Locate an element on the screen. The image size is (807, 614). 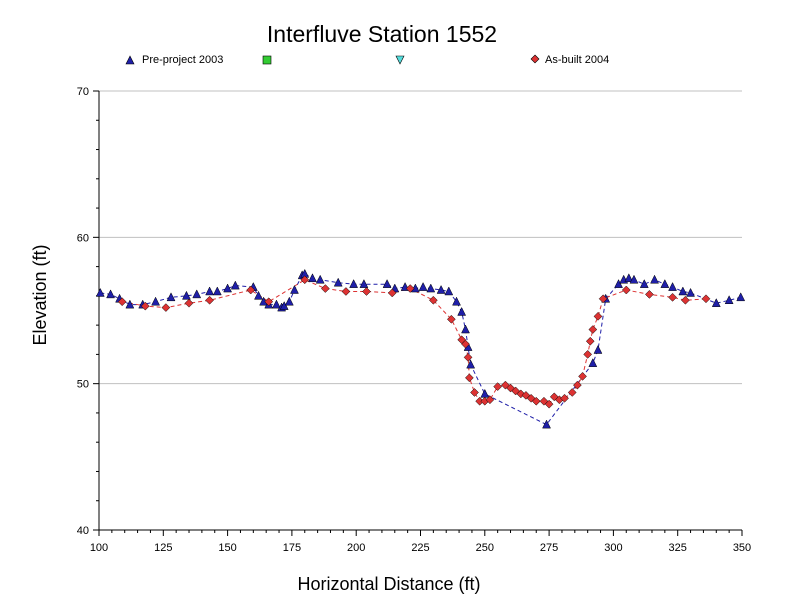
chart-title: Interfluve Station 1552 is located at coordinates (382, 34).